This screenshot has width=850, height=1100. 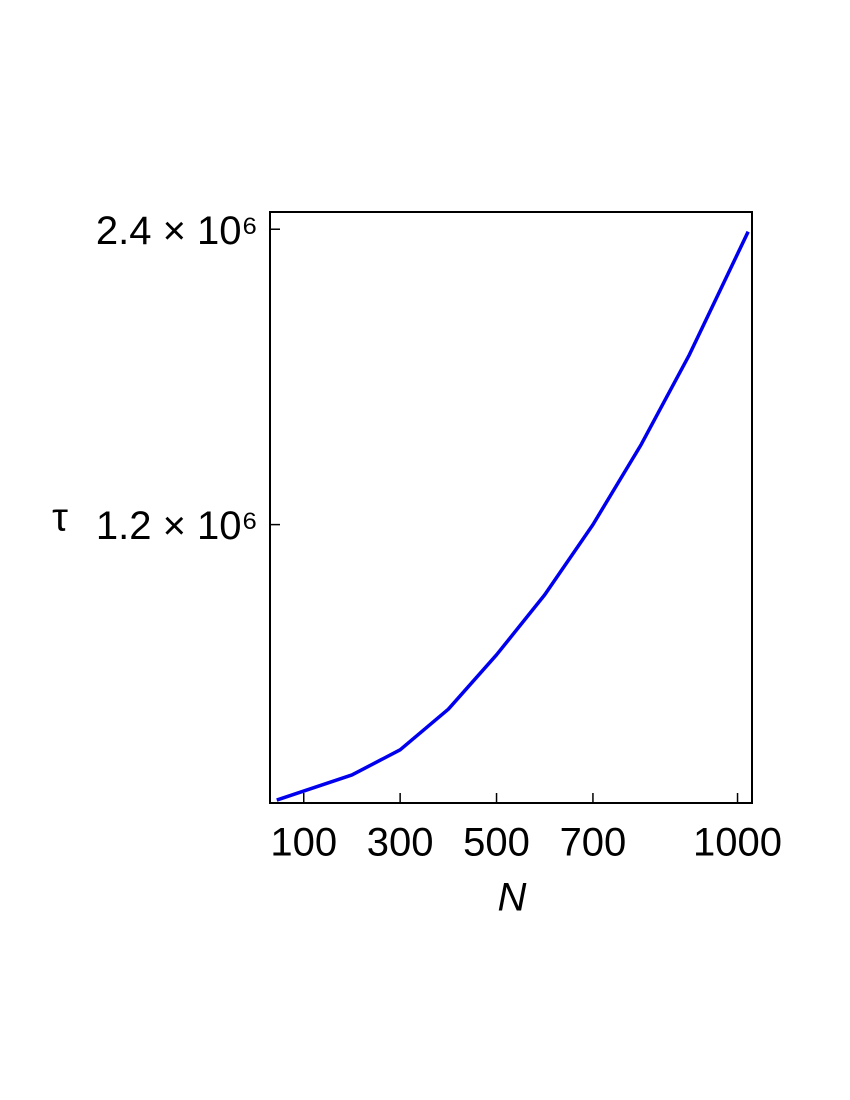 What do you see at coordinates (177, 231) in the screenshot?
I see `y-tick-label: 2.4 × 10⁶` at bounding box center [177, 231].